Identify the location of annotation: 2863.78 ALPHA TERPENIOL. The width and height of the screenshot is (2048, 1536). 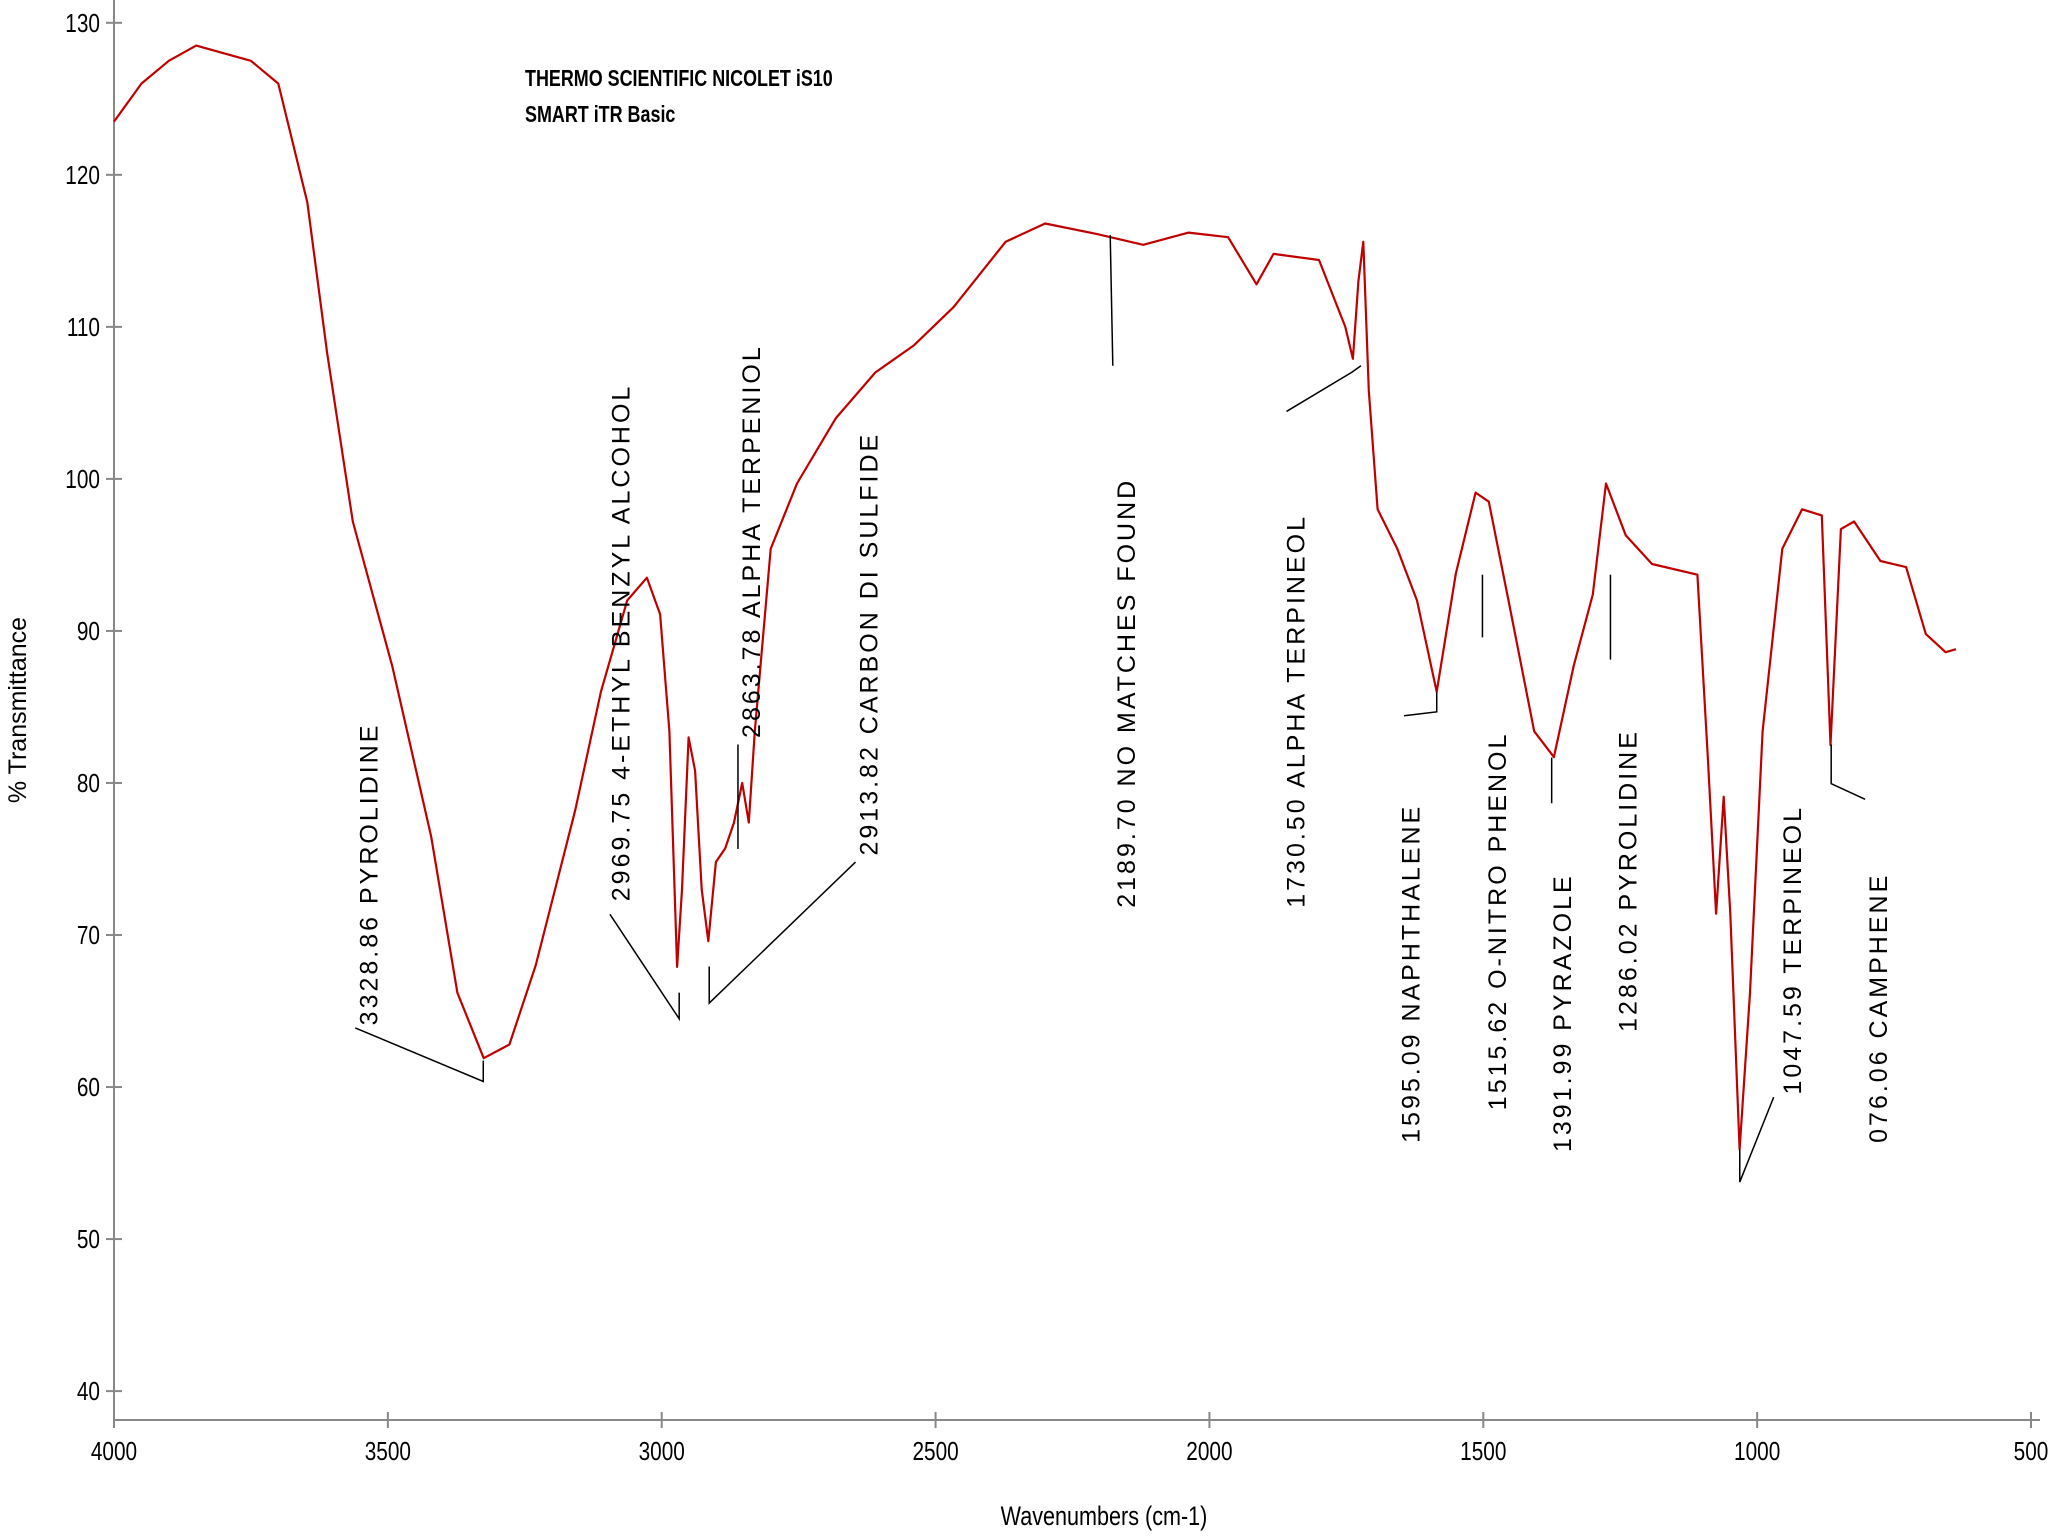
(752, 541).